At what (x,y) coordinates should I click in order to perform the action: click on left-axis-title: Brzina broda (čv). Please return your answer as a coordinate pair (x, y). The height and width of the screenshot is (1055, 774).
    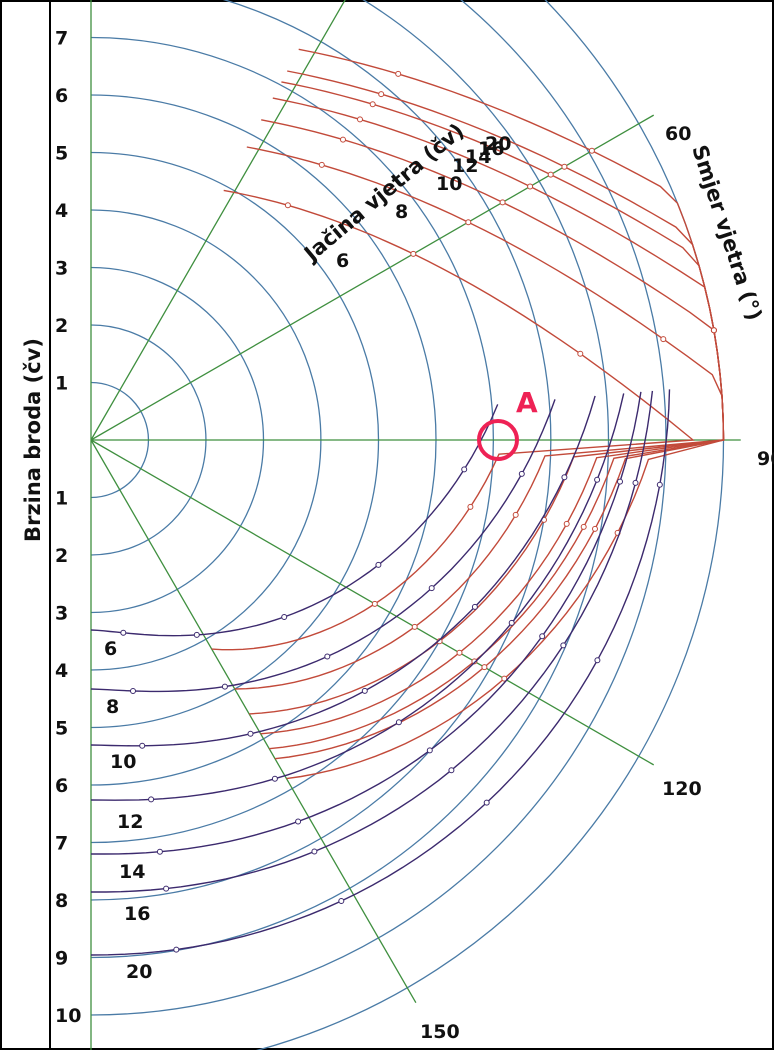
    Looking at the image, I should click on (33, 440).